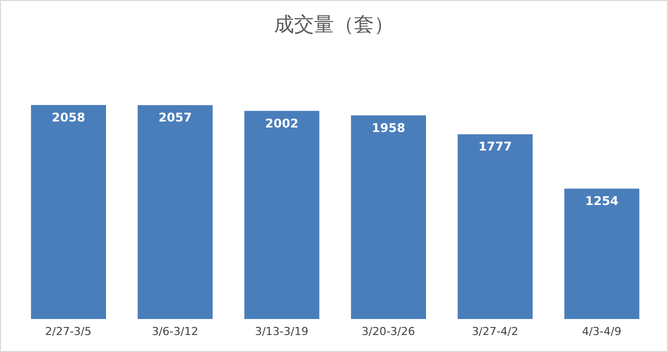  What do you see at coordinates (389, 331) in the screenshot?
I see `x-tick-label: 3/20-3/26` at bounding box center [389, 331].